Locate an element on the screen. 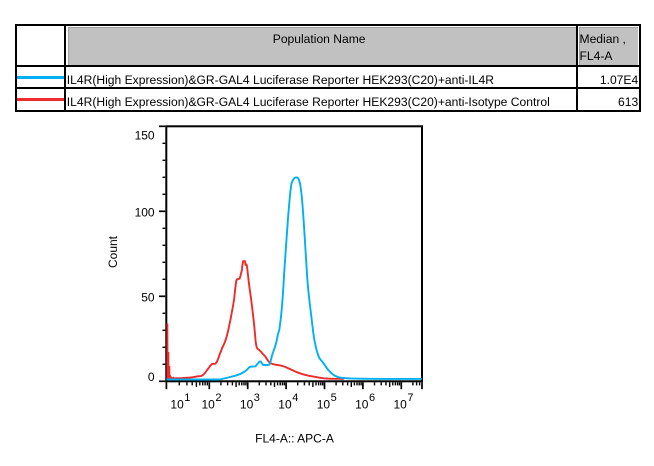 Image resolution: width=654 pixels, height=466 pixels. svg-text: 50 is located at coordinates (148, 298).